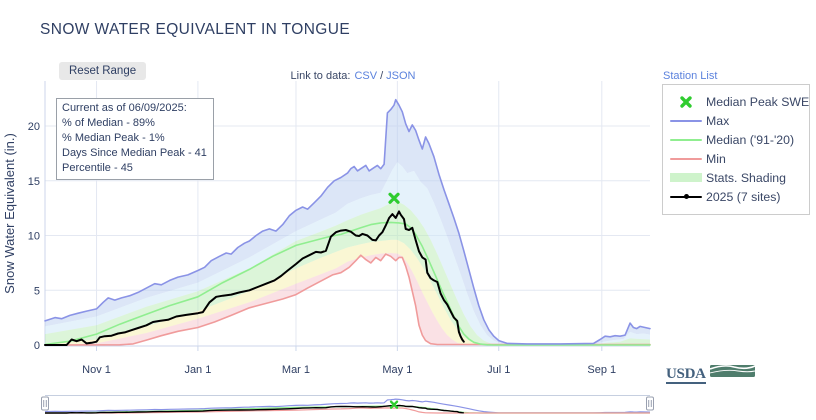 This screenshot has width=816, height=420. I want to click on legend-label: Stats. Shading, so click(746, 177).